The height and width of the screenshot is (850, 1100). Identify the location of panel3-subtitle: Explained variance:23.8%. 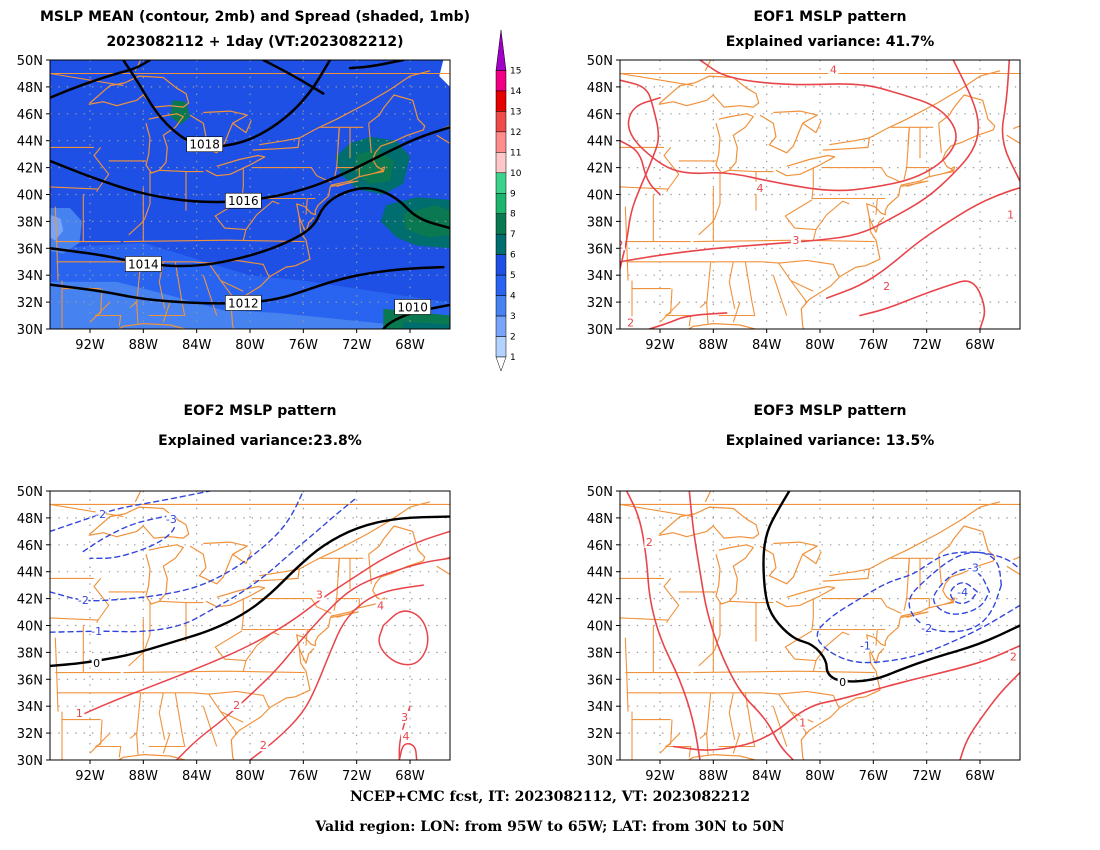
(260, 441).